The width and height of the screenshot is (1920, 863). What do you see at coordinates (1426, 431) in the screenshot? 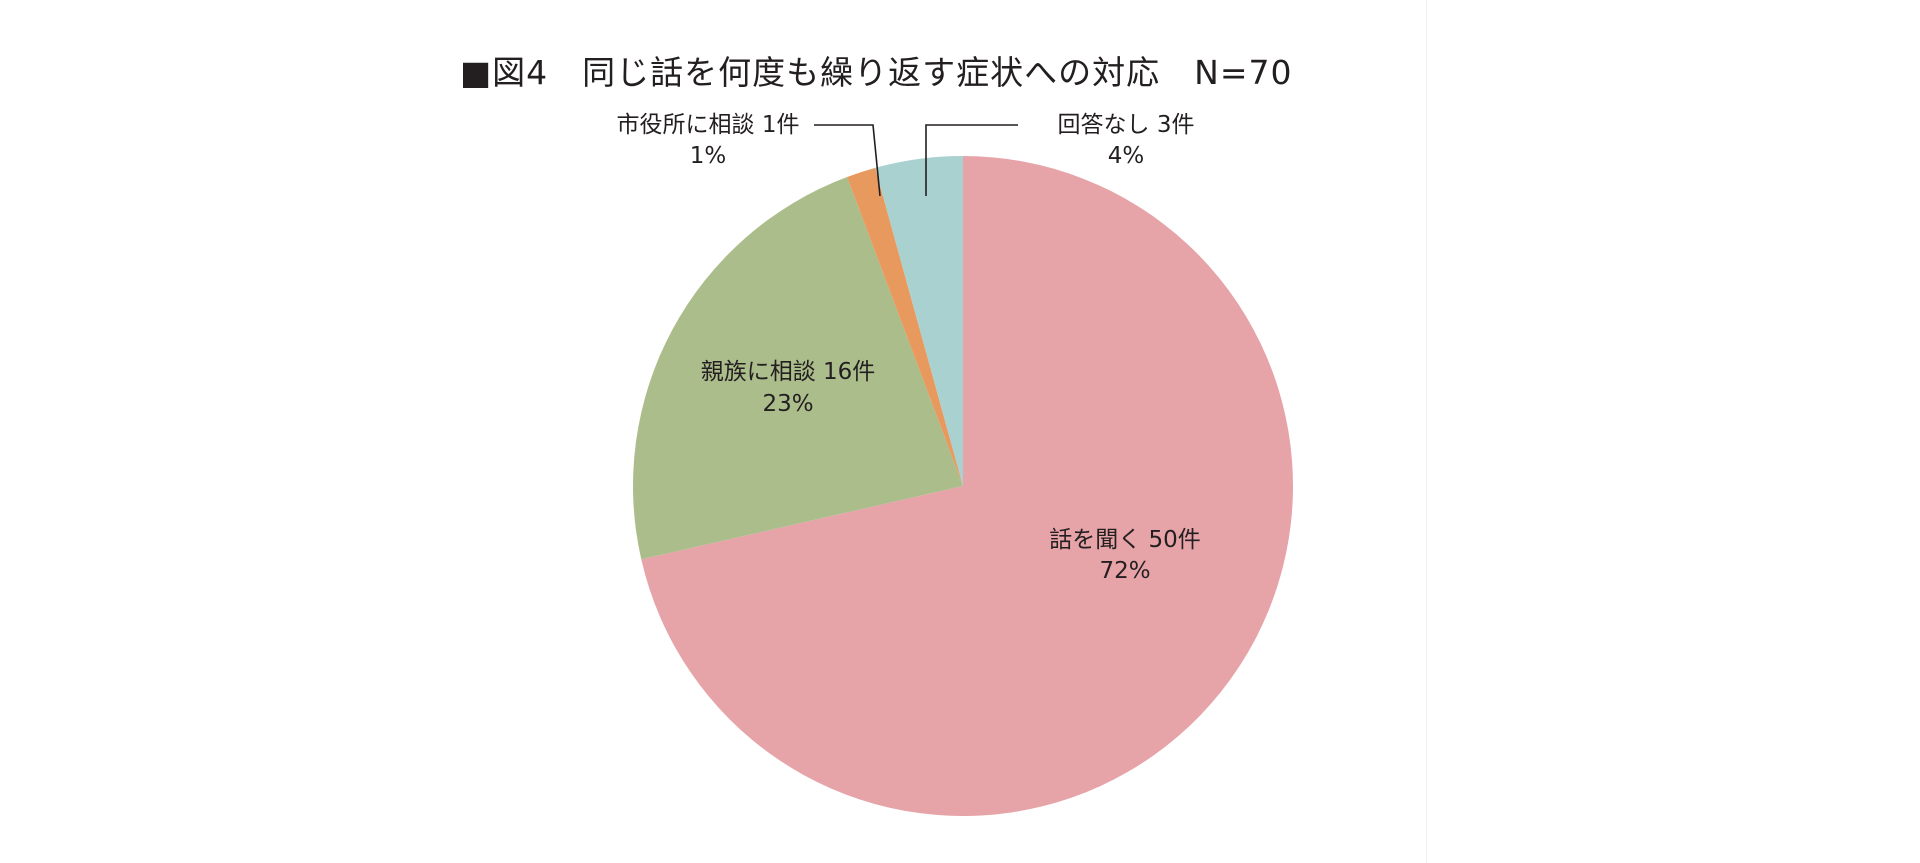
I see `page-edge-divider` at bounding box center [1426, 431].